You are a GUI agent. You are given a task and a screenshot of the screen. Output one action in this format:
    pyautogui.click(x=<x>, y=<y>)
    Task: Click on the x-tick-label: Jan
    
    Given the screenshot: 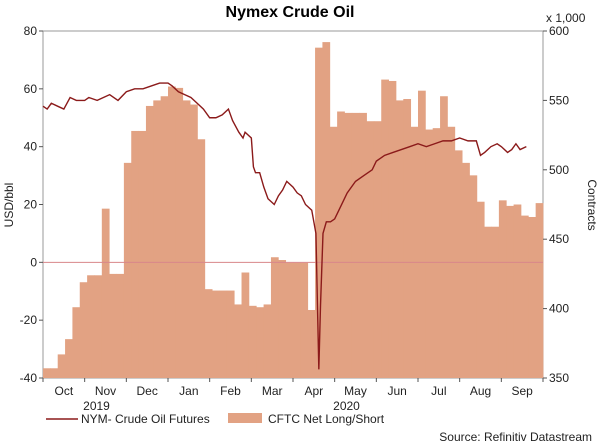 What is the action you would take?
    pyautogui.click(x=188, y=391)
    